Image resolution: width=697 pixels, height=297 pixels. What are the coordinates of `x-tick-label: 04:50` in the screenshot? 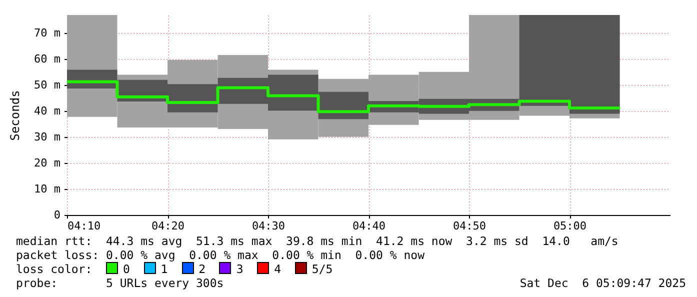 It's located at (469, 226).